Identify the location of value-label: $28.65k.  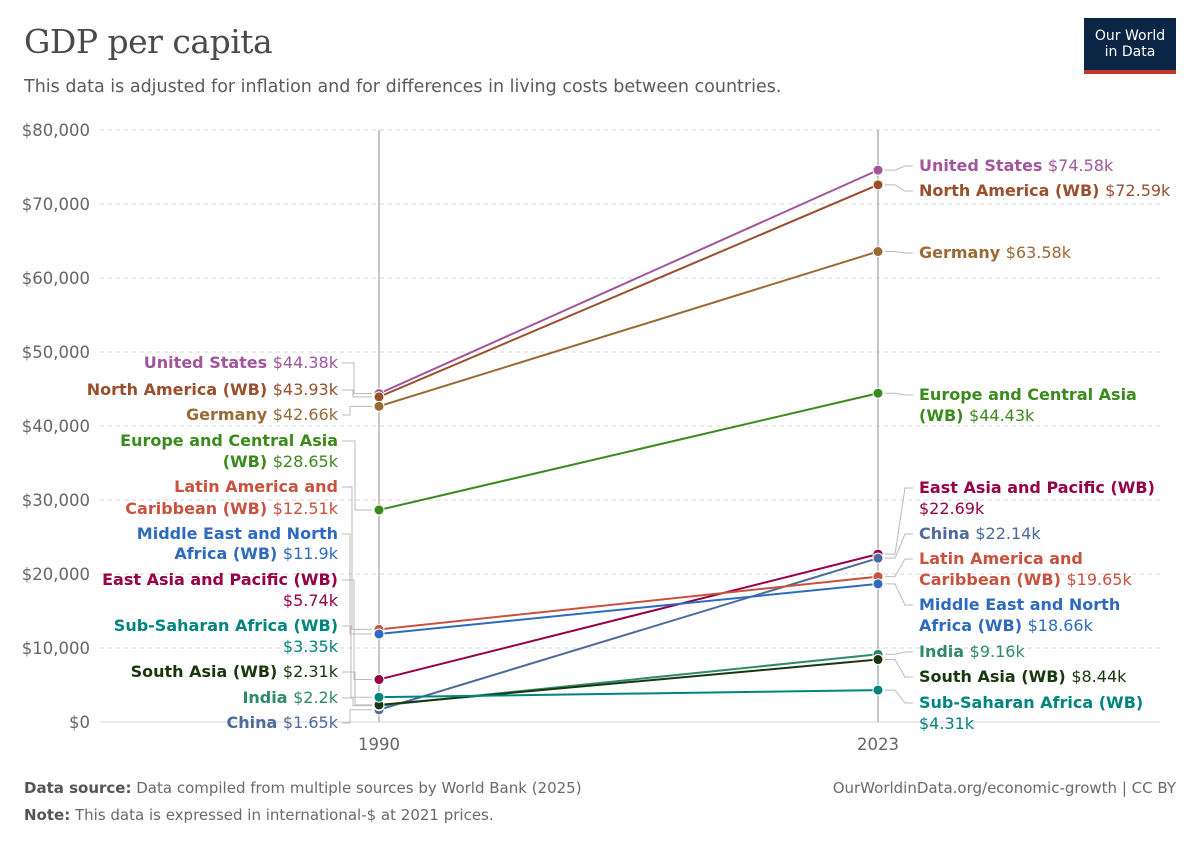
(306, 461).